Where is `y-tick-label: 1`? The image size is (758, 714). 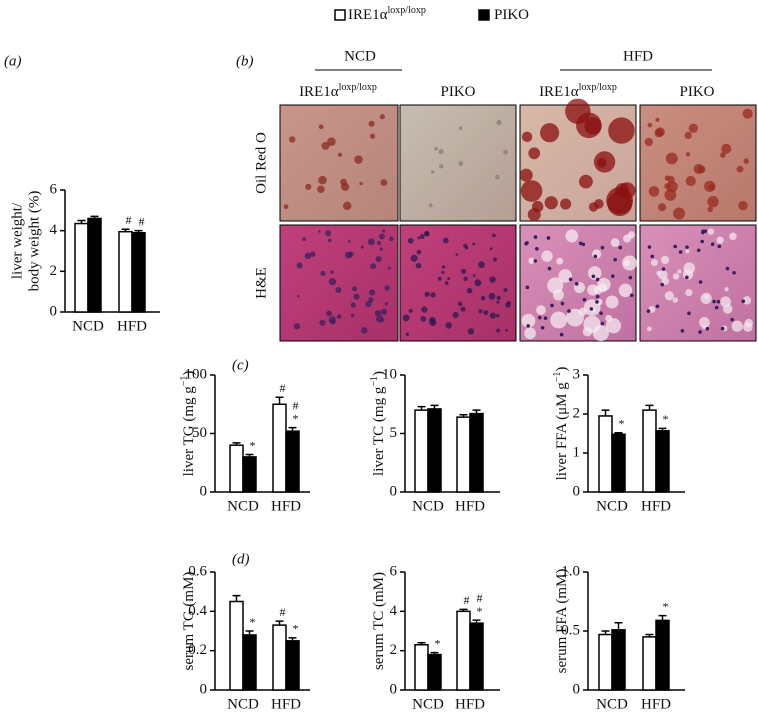
y-tick-label: 1 is located at coordinates (577, 452).